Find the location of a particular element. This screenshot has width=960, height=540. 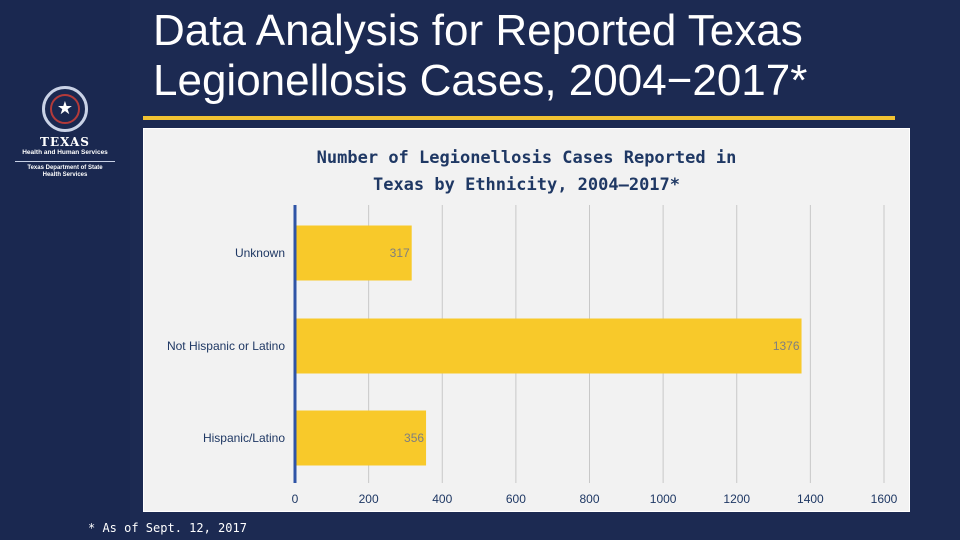

x-tick-label-1000: 1000 is located at coordinates (663, 499).